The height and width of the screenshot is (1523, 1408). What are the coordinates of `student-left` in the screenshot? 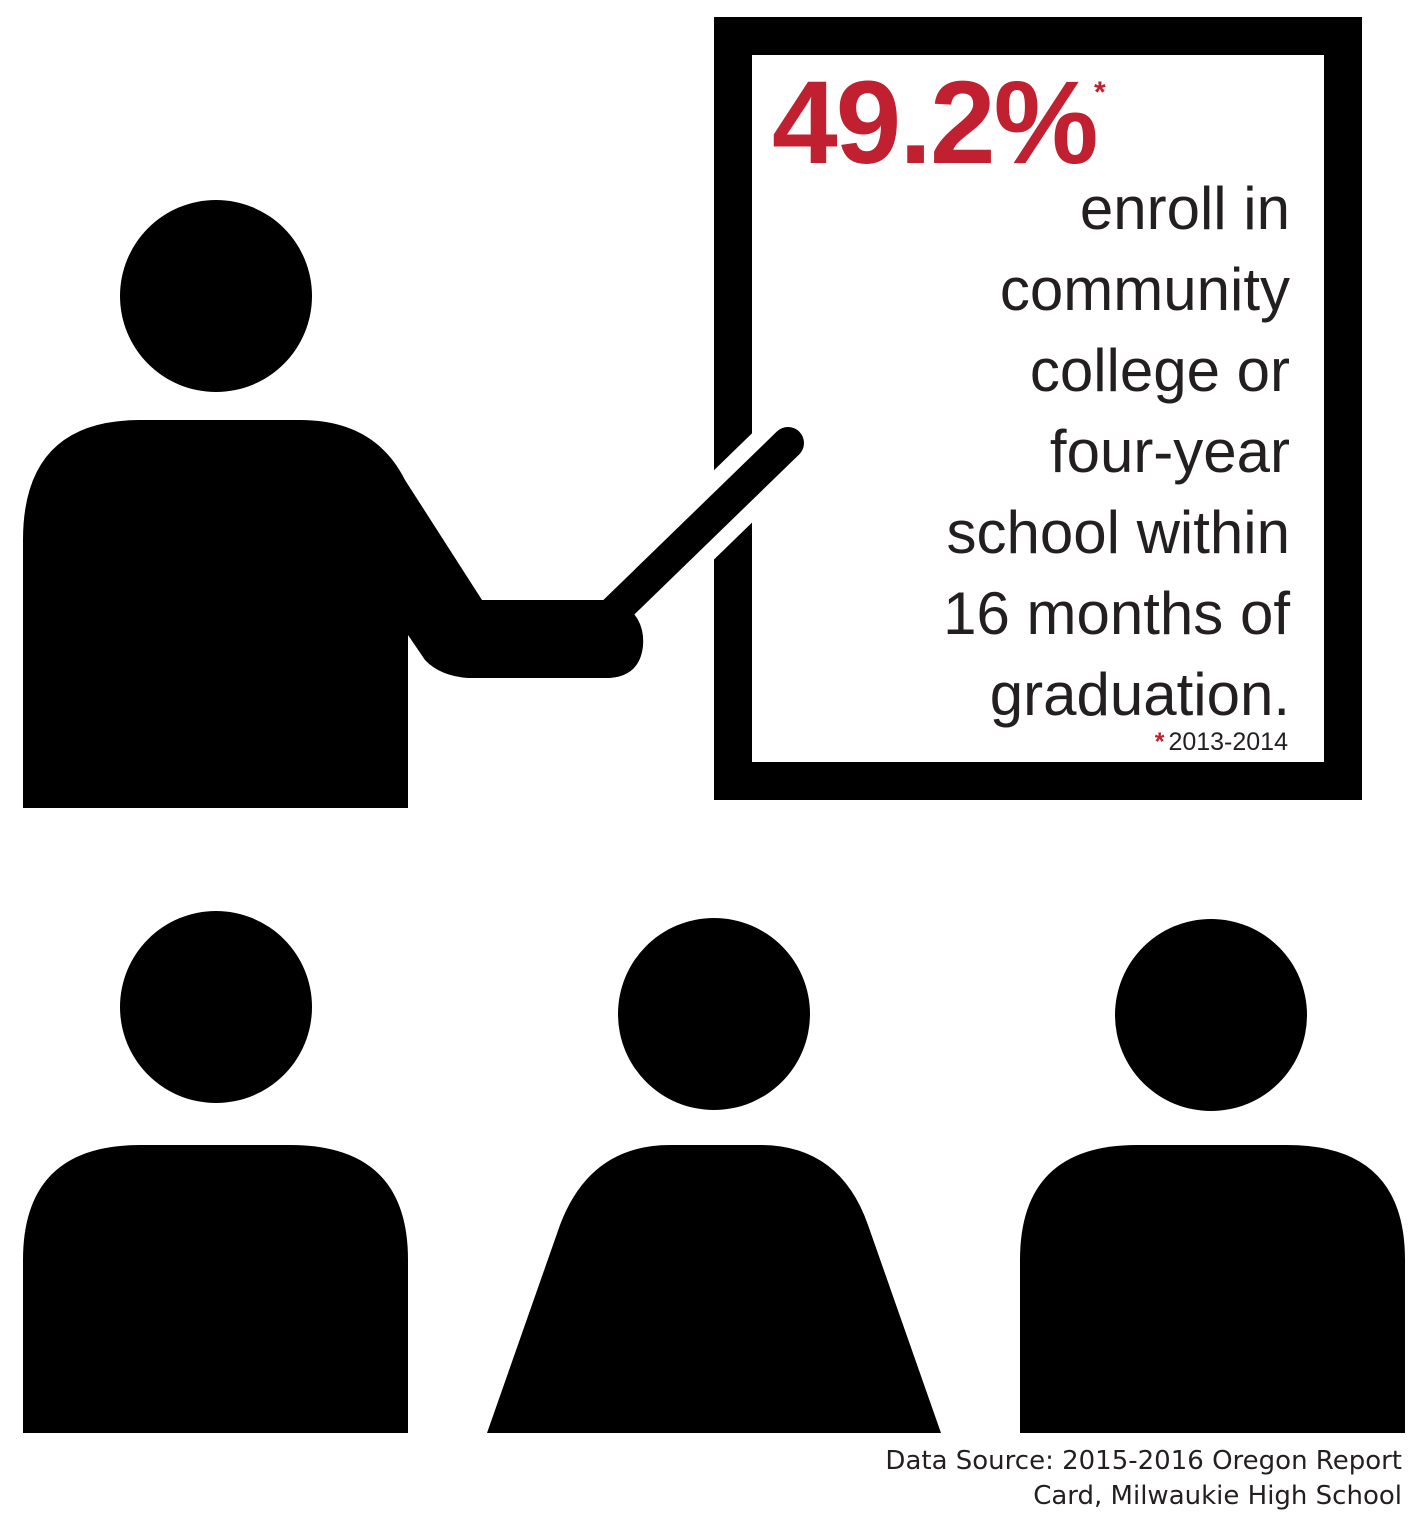 It's located at (215, 1172).